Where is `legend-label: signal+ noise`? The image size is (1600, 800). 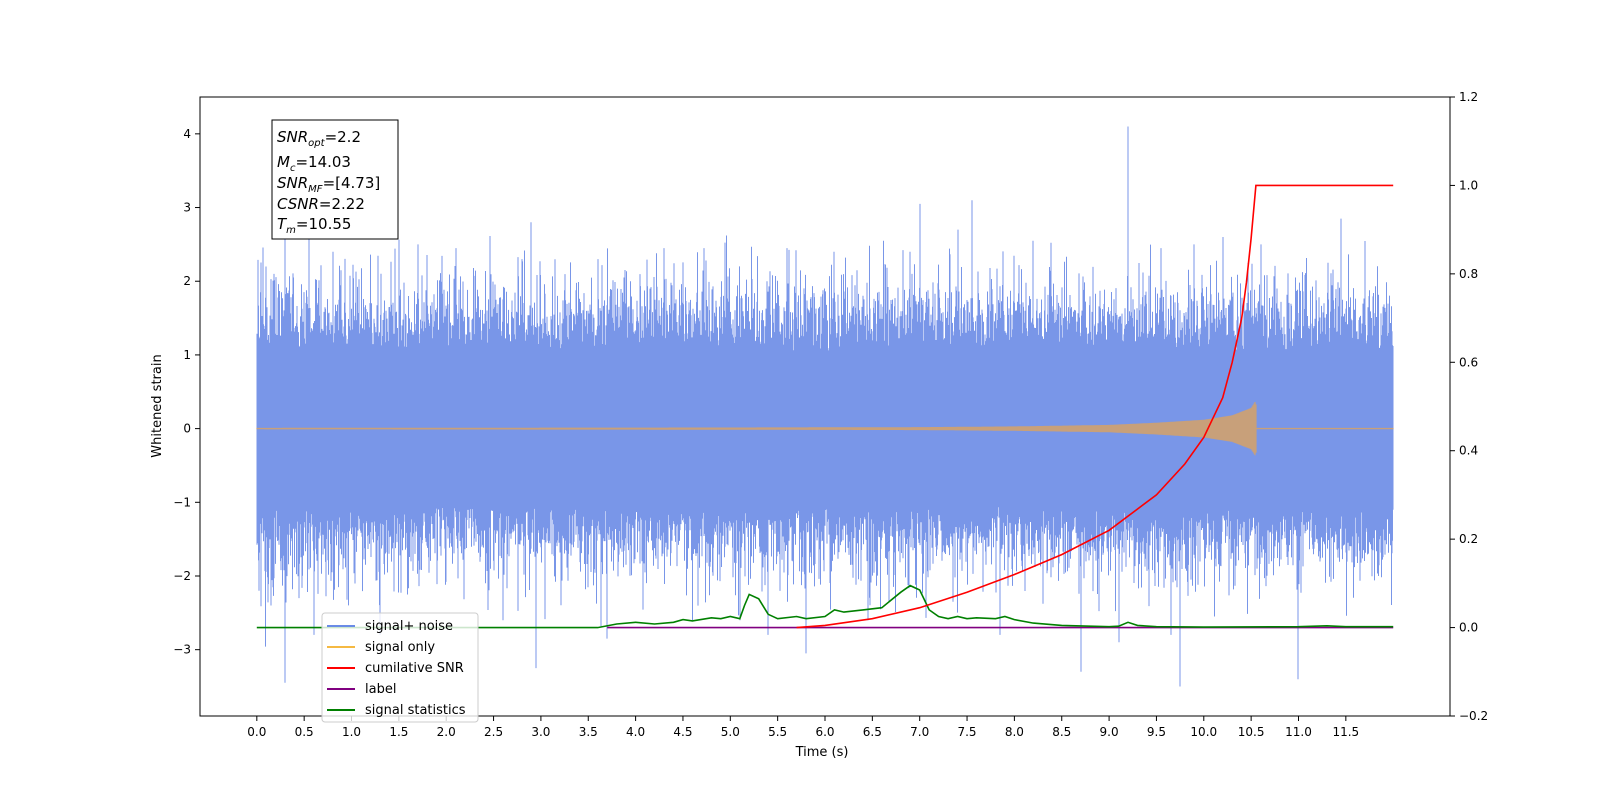 legend-label: signal+ noise is located at coordinates (409, 626).